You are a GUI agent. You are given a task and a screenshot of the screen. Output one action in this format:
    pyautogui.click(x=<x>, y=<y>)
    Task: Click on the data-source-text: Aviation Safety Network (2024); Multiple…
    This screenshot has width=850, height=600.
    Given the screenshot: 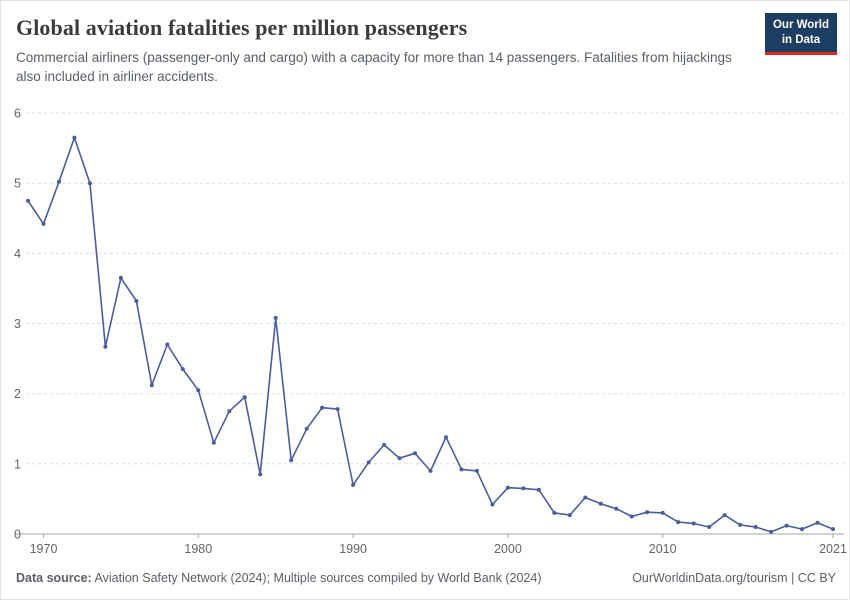 What is the action you would take?
    pyautogui.click(x=316, y=578)
    